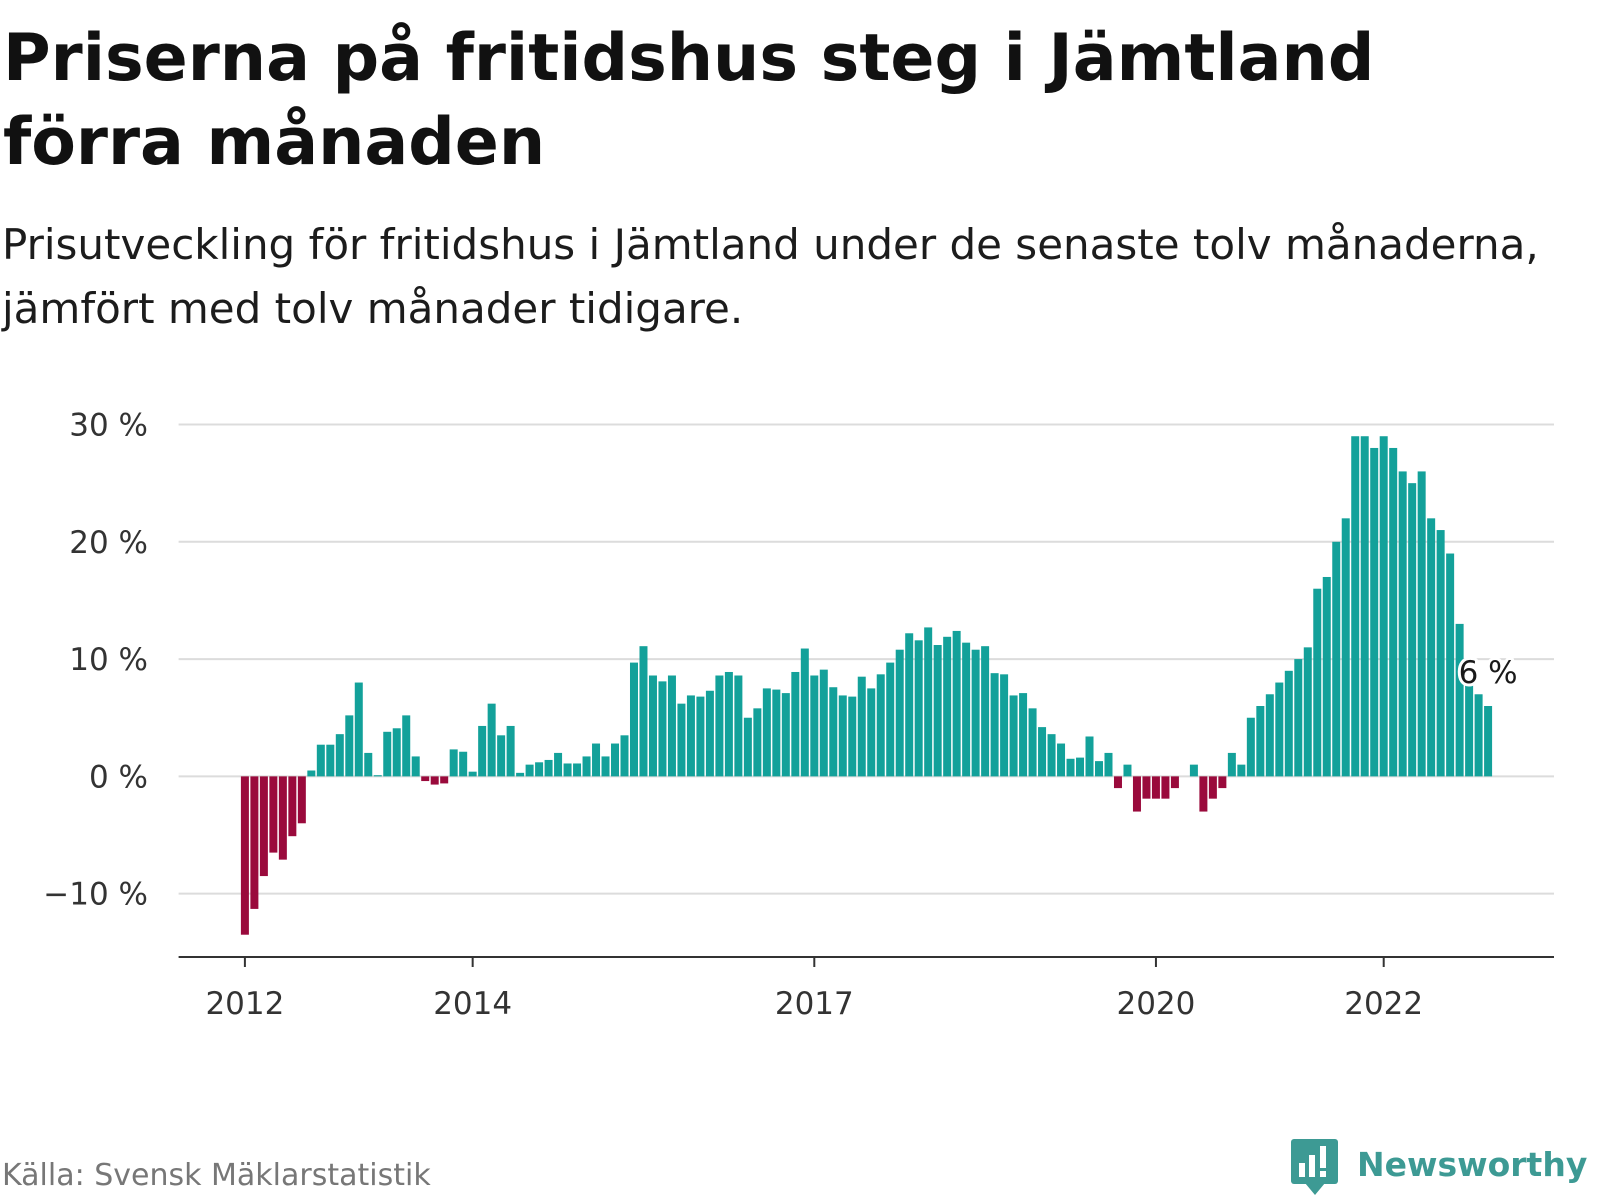 The width and height of the screenshot is (1600, 1200). I want to click on newsworthy-logo: Newsworthy, so click(1443, 1168).